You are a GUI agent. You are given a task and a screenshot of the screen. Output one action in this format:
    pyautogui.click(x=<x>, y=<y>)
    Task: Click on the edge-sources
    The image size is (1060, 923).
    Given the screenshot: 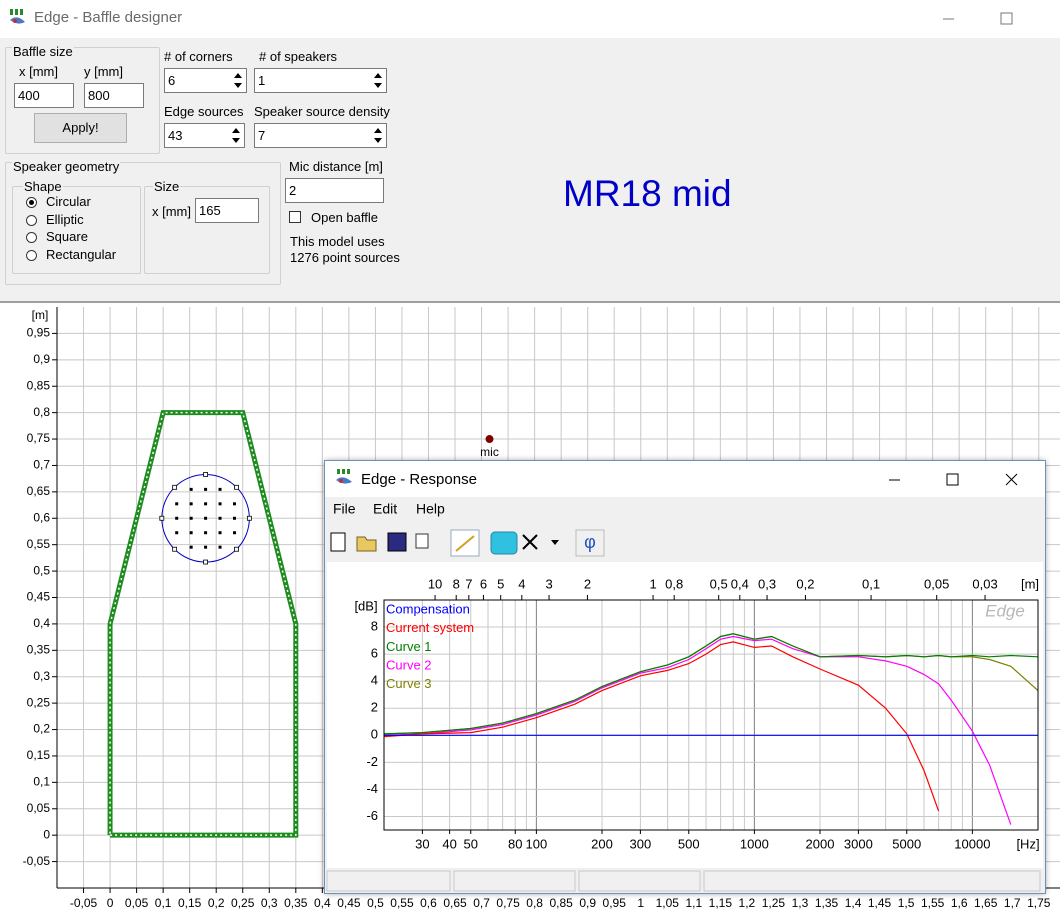 What is the action you would take?
    pyautogui.click(x=203, y=623)
    